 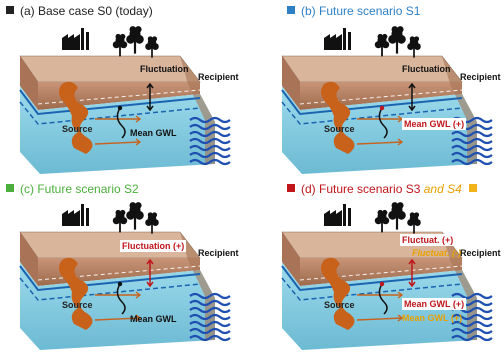 What do you see at coordinates (385, 189) in the screenshot?
I see `panel-d-title: (d) Future scenario S3 and S4` at bounding box center [385, 189].